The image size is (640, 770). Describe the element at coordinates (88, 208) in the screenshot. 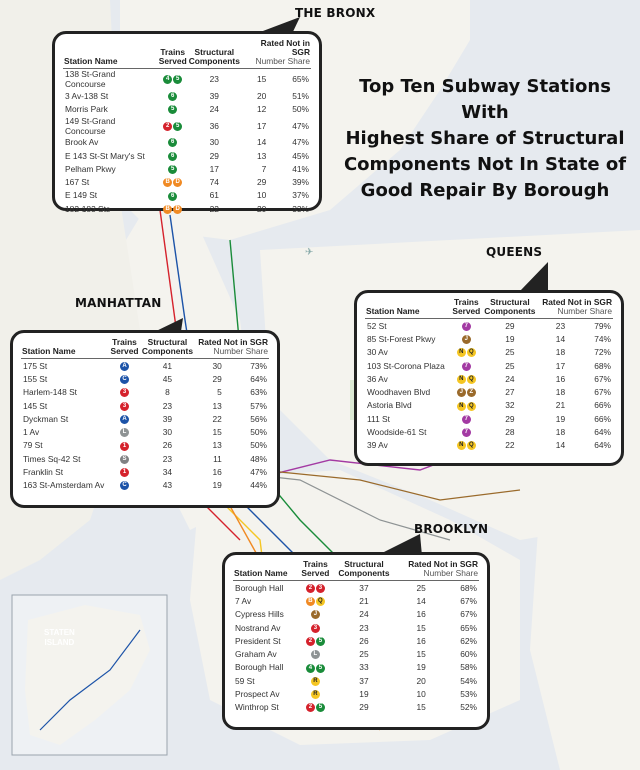

I see `station-name: 182-183 Sts` at that location.